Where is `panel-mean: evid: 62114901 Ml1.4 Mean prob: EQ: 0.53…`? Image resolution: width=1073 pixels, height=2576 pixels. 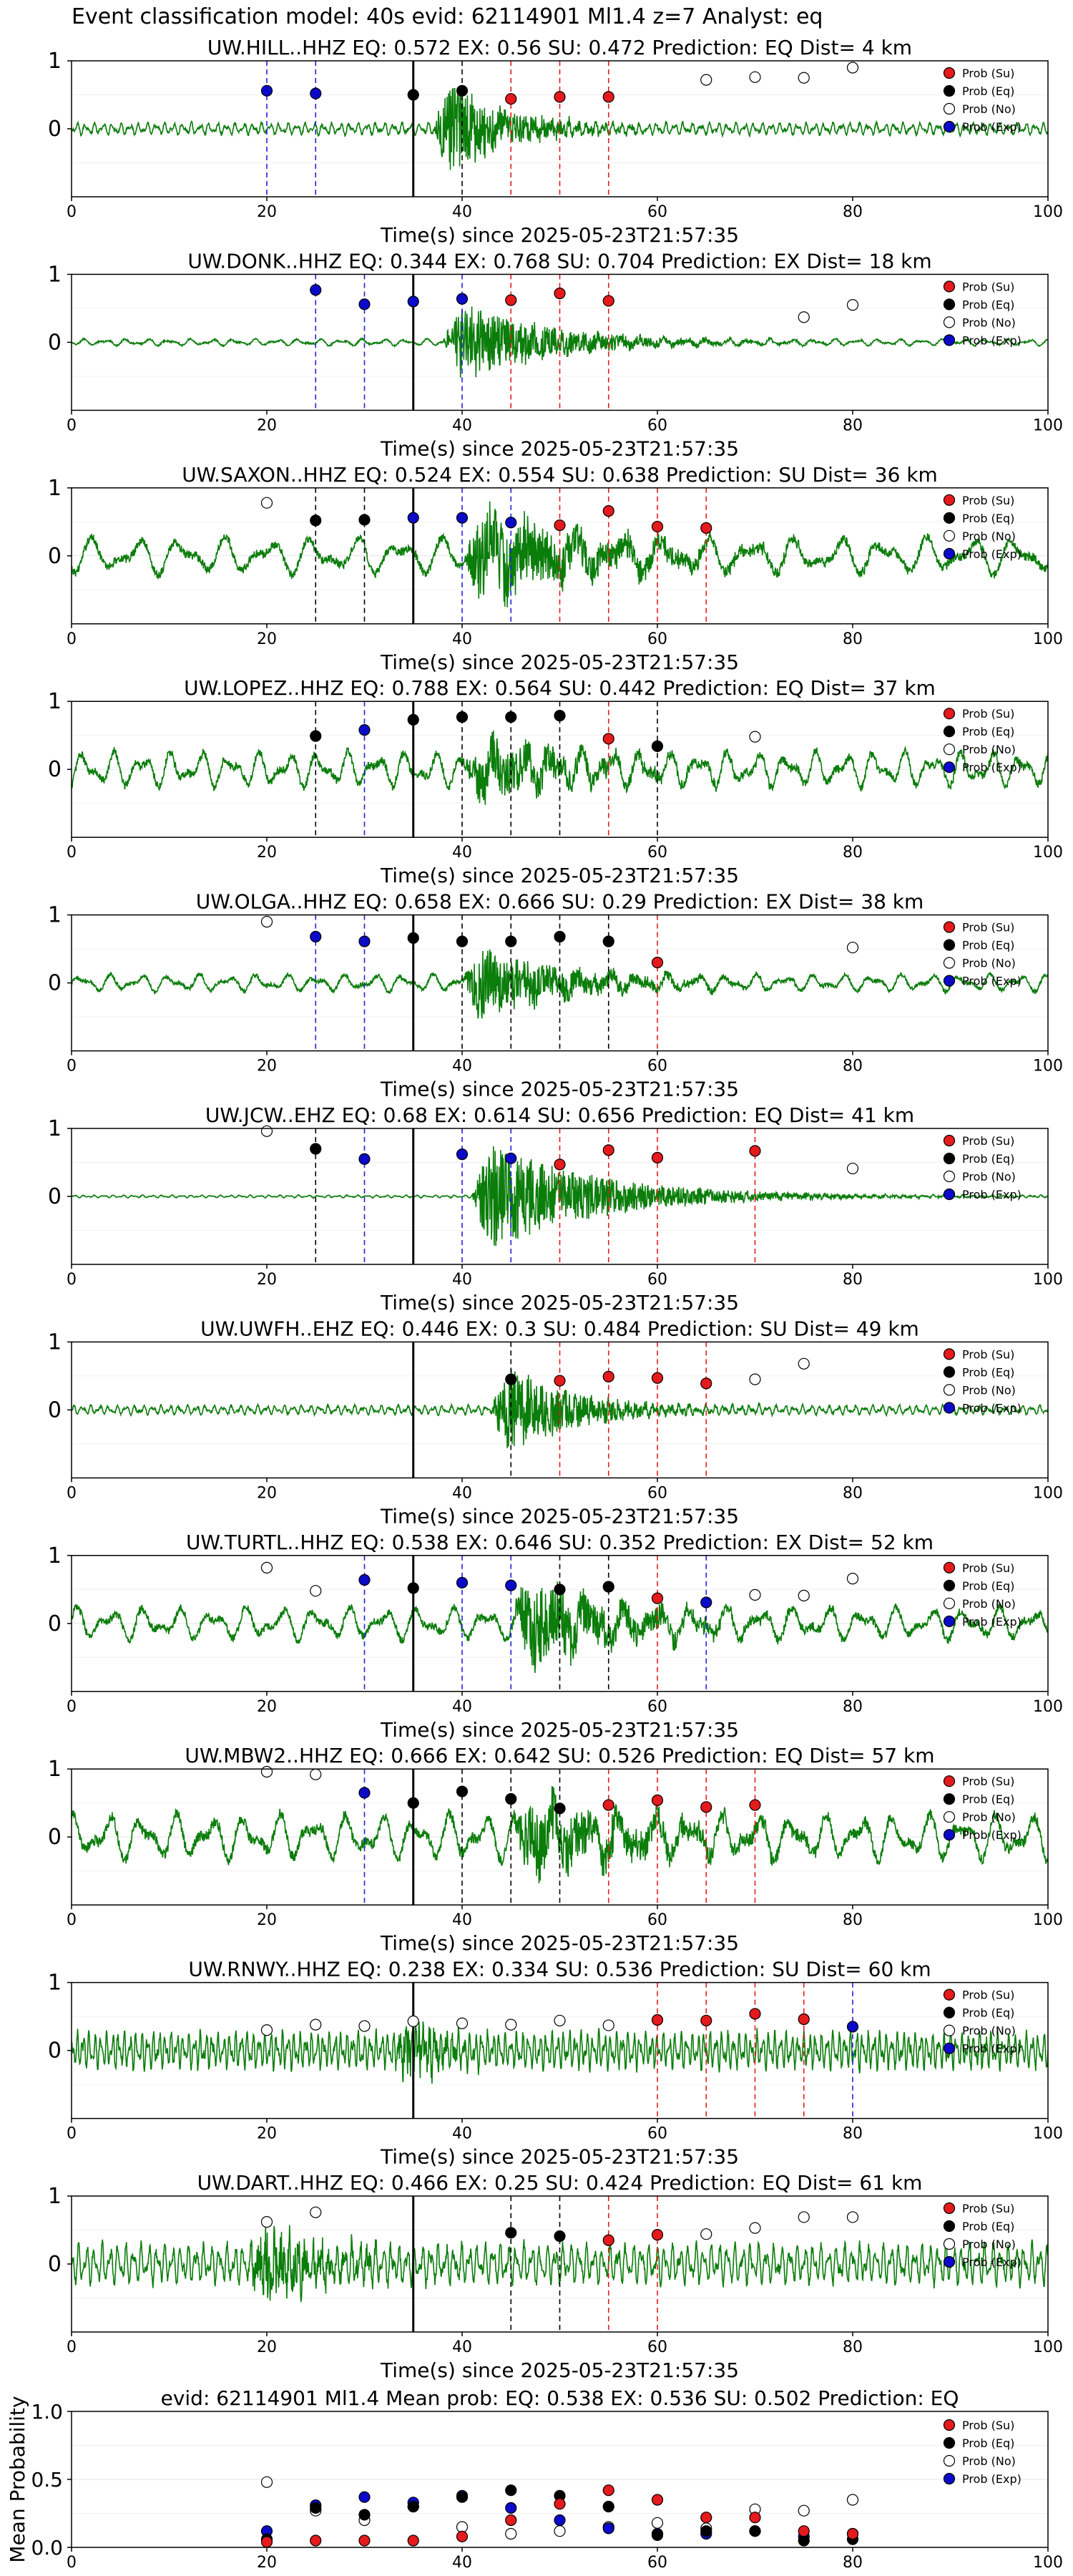 panel-mean: evid: 62114901 Ml1.4 Mean prob: EQ: 0.53… is located at coordinates (534, 2479).